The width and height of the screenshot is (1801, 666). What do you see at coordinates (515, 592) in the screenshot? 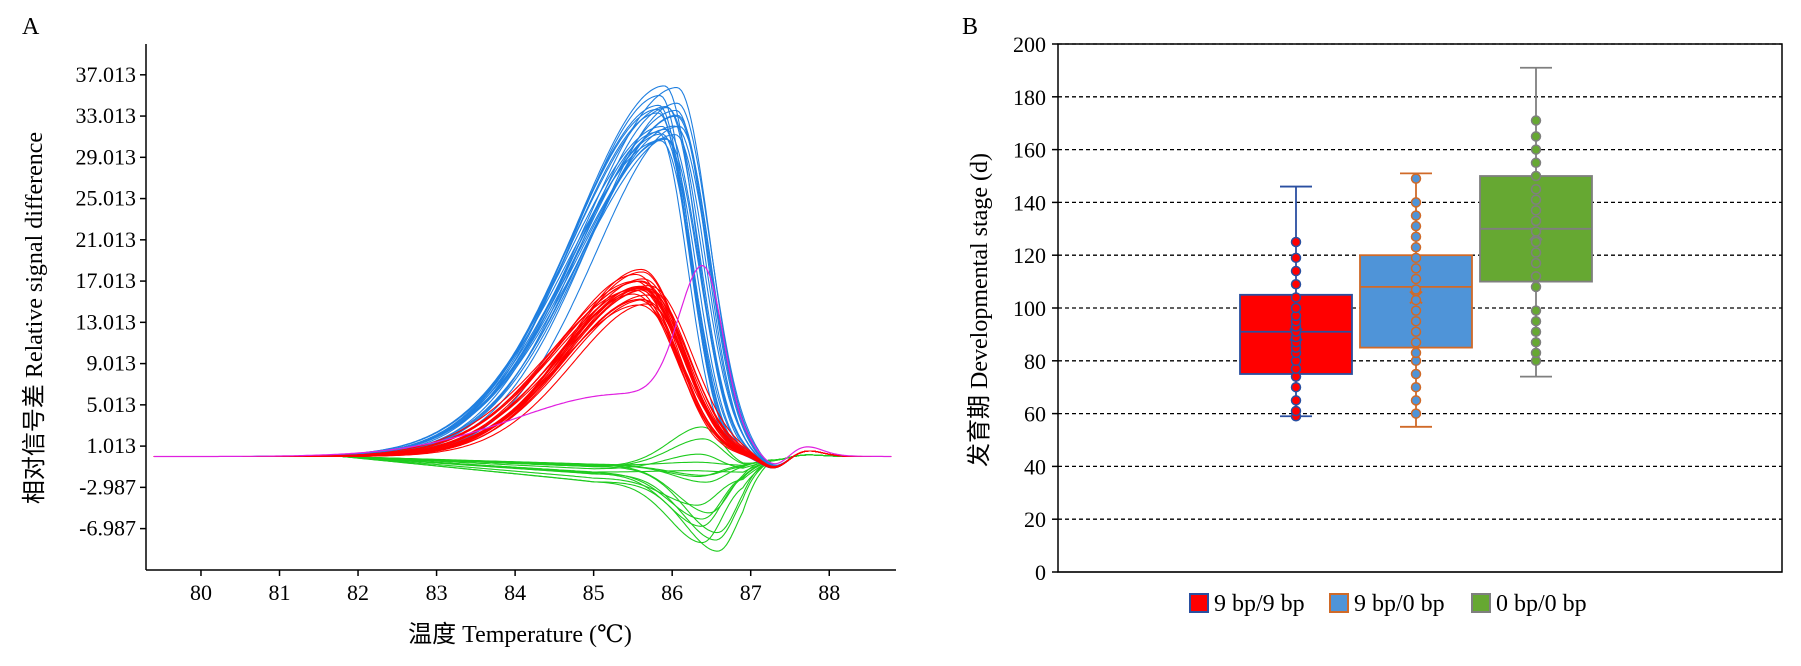
I see `a-x-tick-label: 84` at bounding box center [515, 592].